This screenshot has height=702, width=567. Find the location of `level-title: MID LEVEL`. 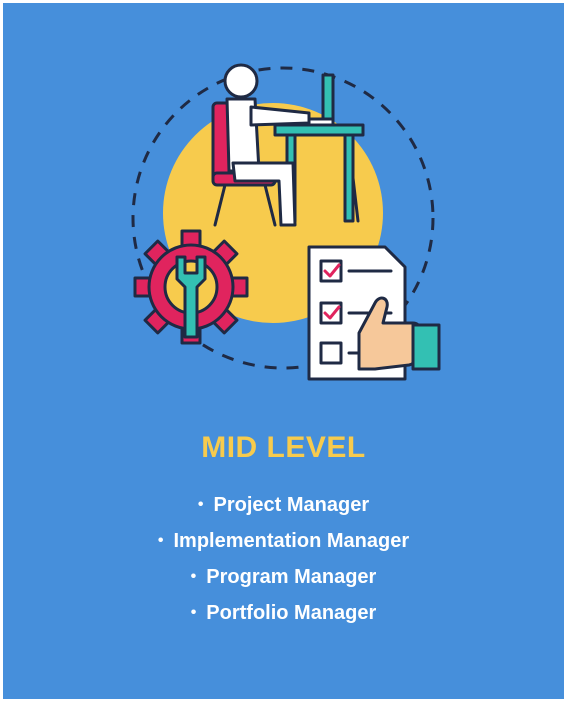

level-title: MID LEVEL is located at coordinates (283, 447).